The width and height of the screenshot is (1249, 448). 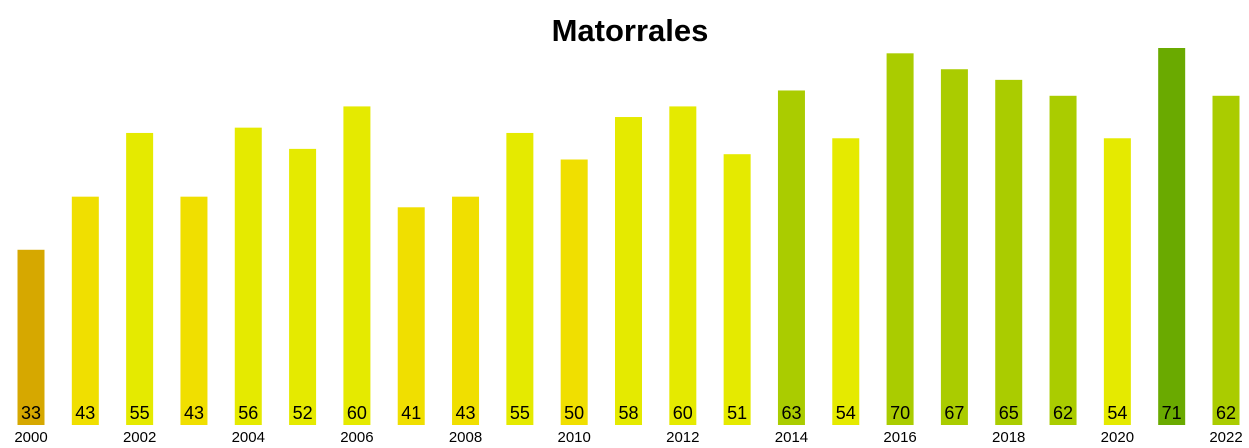 What do you see at coordinates (682, 437) in the screenshot?
I see `x-tick-label: 2012` at bounding box center [682, 437].